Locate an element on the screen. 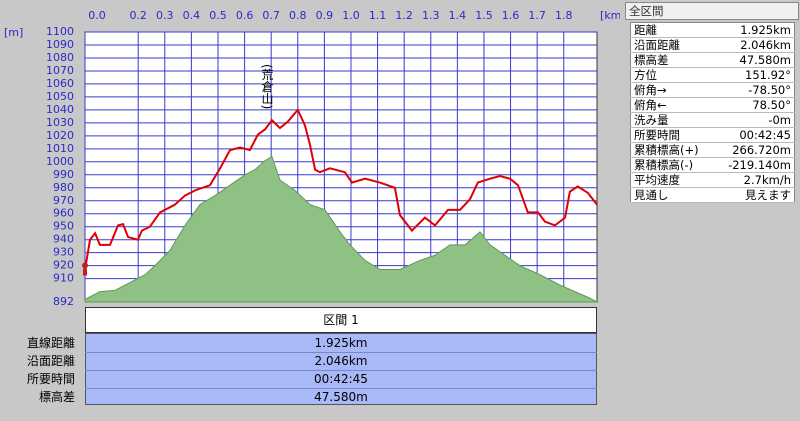  section-value: 2.046km is located at coordinates (341, 361).